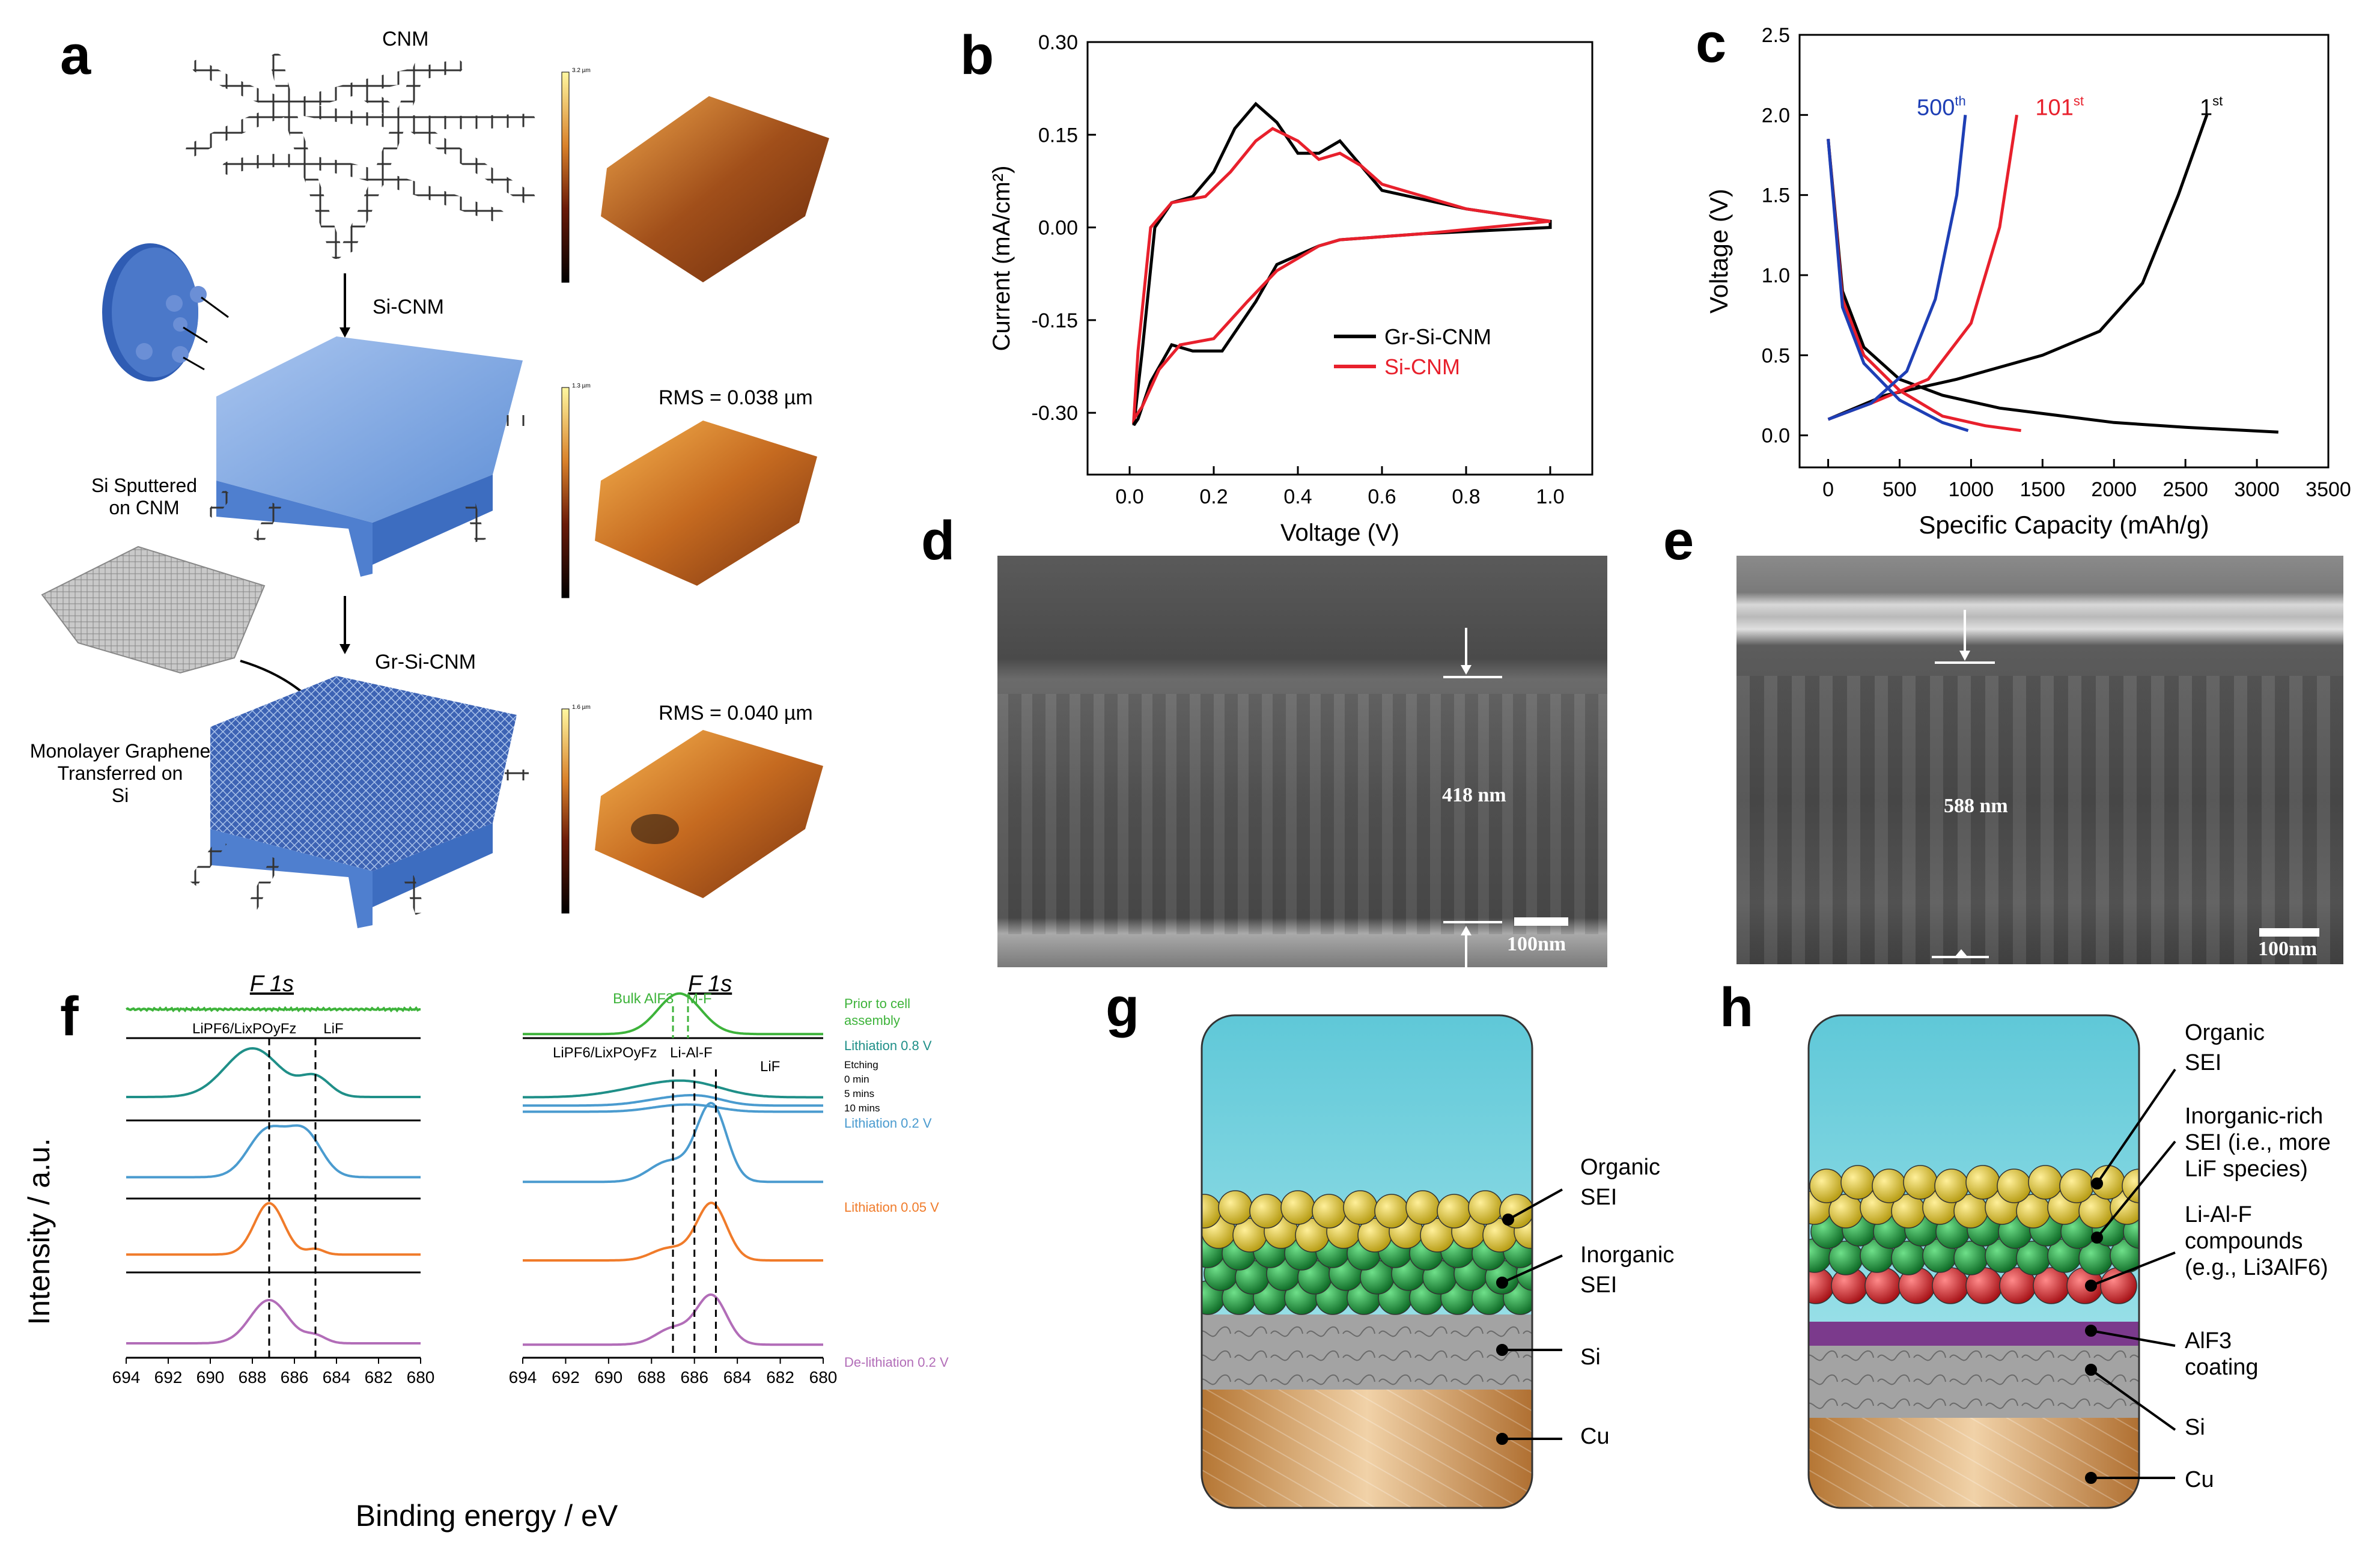  Describe the element at coordinates (1719, 251) in the screenshot. I see `y-axis-label: Voltage (V)` at that location.